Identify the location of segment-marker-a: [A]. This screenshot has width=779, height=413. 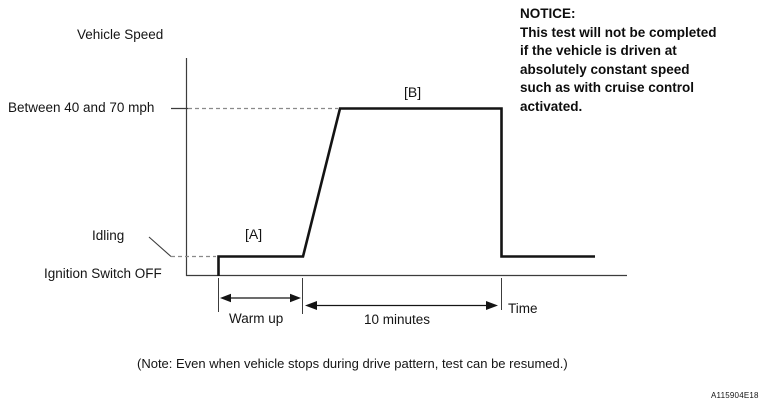
(254, 234).